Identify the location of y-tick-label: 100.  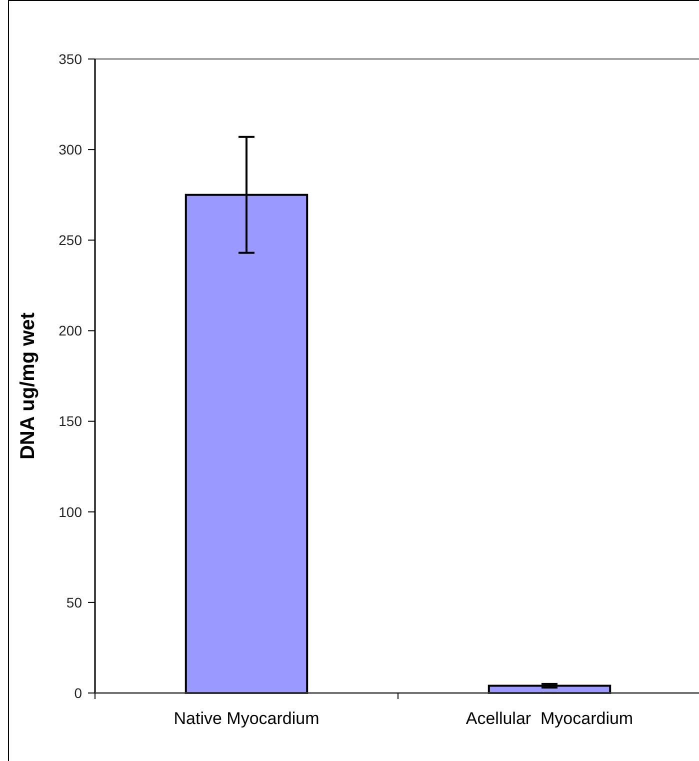
(70, 512).